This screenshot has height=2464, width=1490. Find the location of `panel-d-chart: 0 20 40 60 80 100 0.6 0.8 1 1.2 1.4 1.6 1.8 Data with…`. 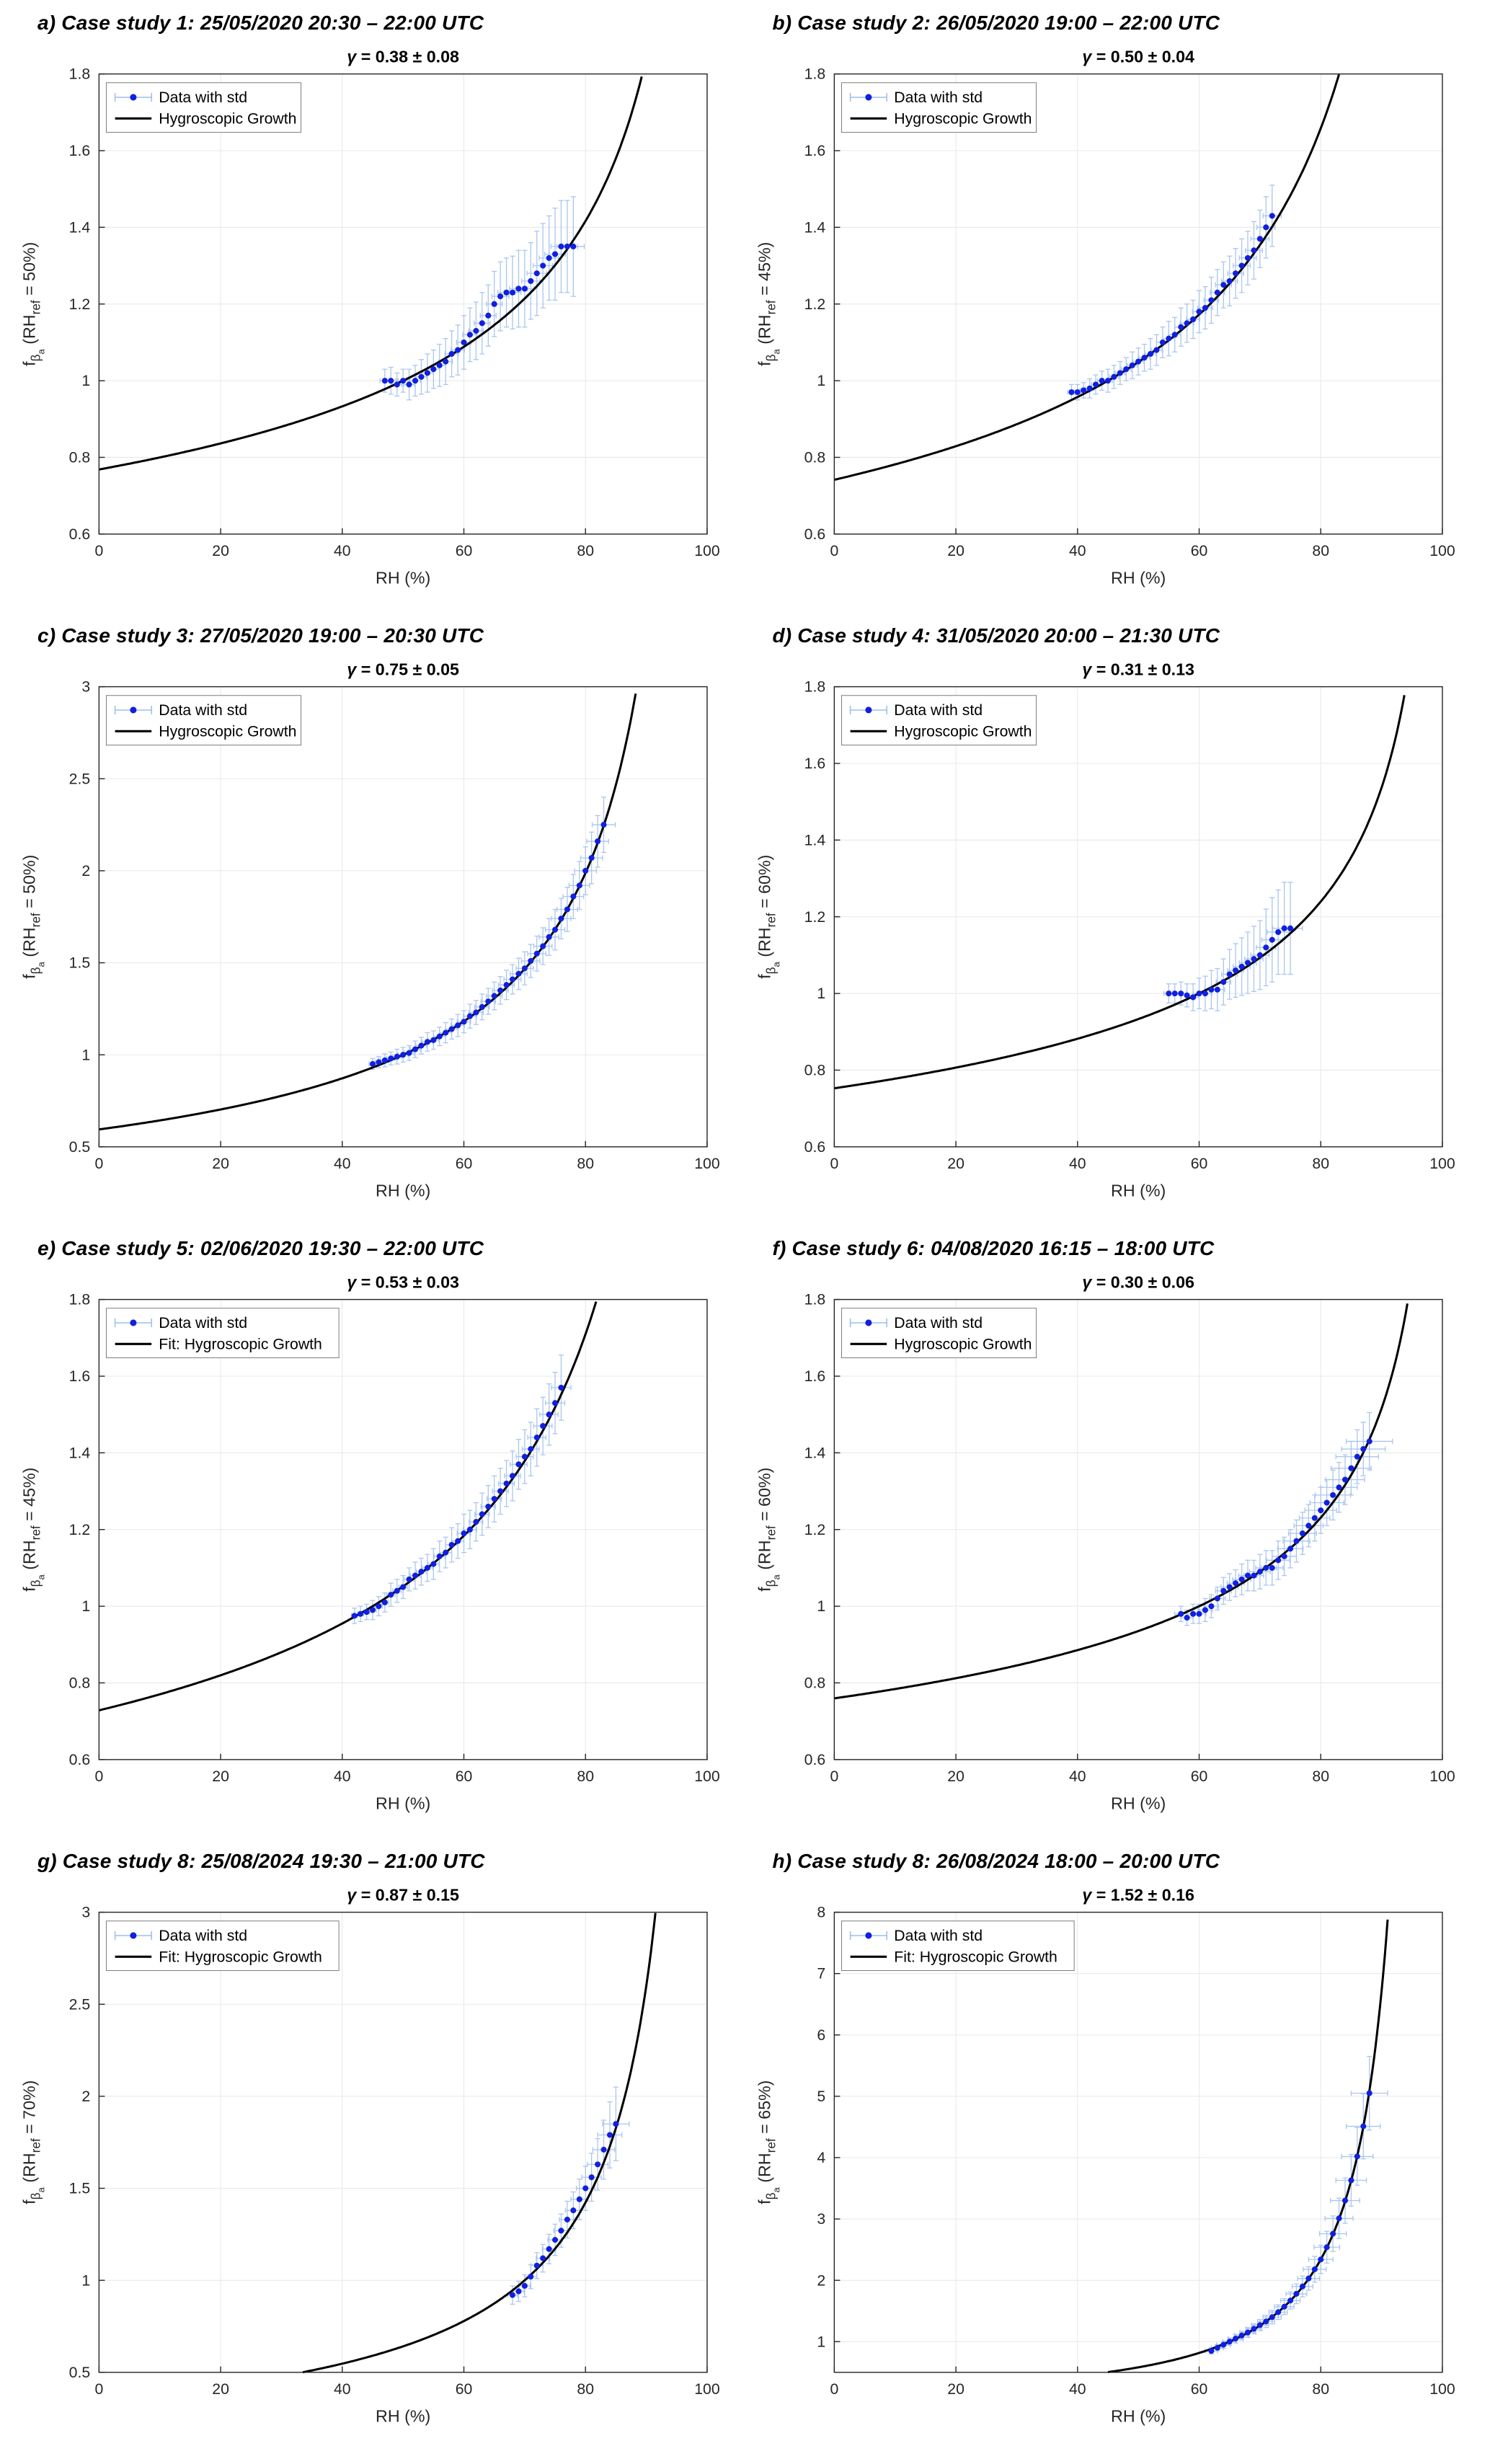

panel-d-chart: 0 20 40 60 80 100 0.6 0.8 1 1.2 1.4 1.6 1.8 Data with… is located at coordinates (1113, 931).